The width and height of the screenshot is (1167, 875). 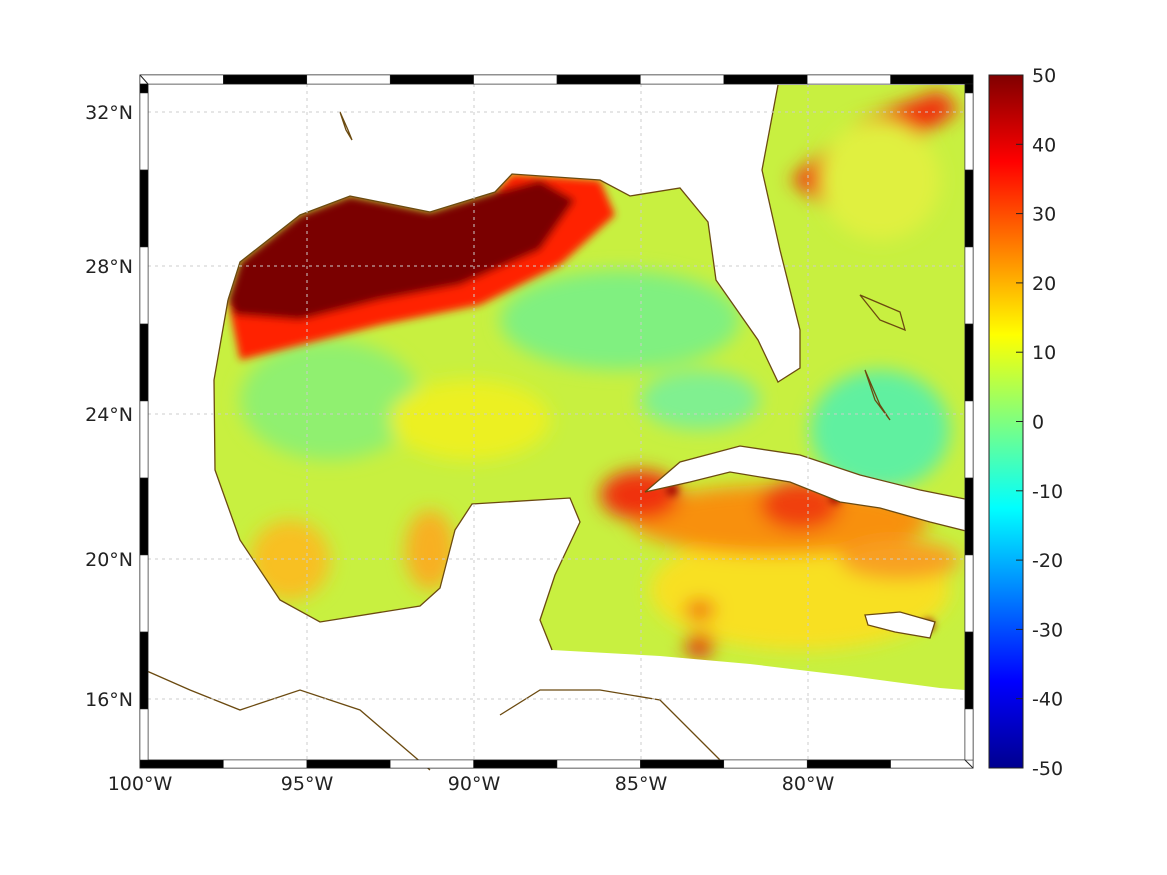 I want to click on colorbar-tick-label: -10, so click(x=1047, y=492).